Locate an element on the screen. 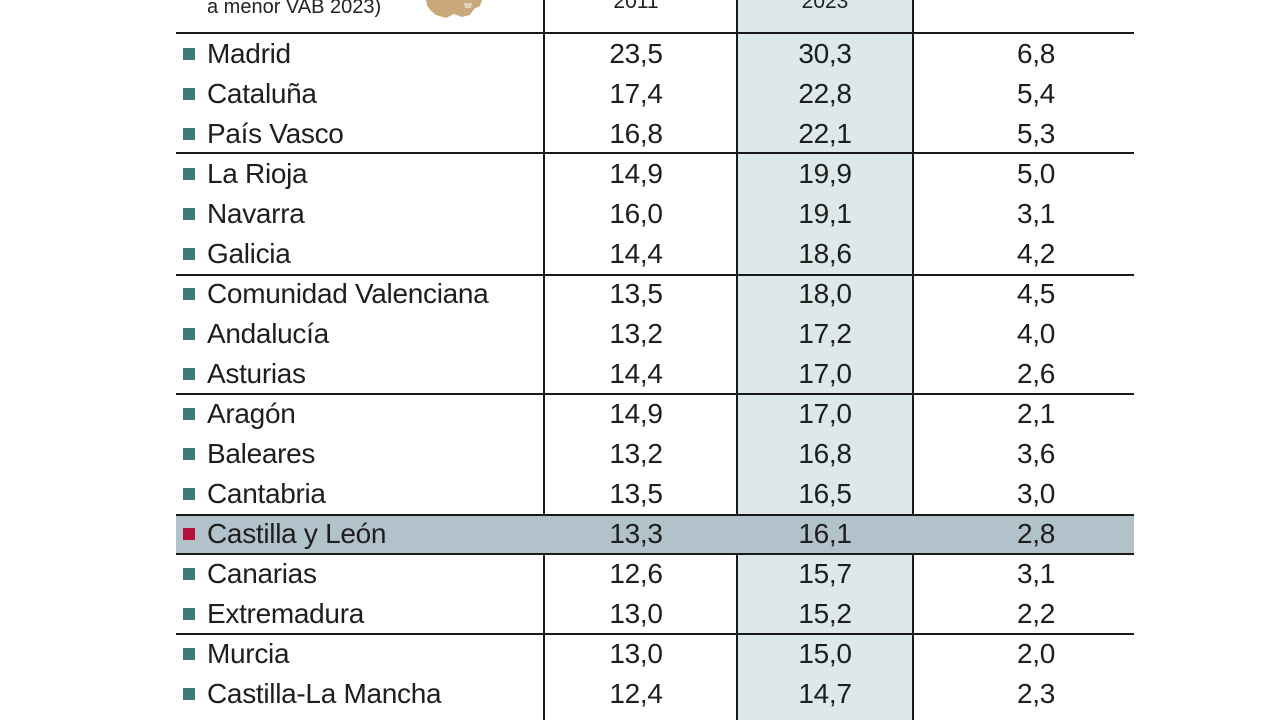 Image resolution: width=1280 pixels, height=720 pixels. column-2023-background is located at coordinates (825, 360).